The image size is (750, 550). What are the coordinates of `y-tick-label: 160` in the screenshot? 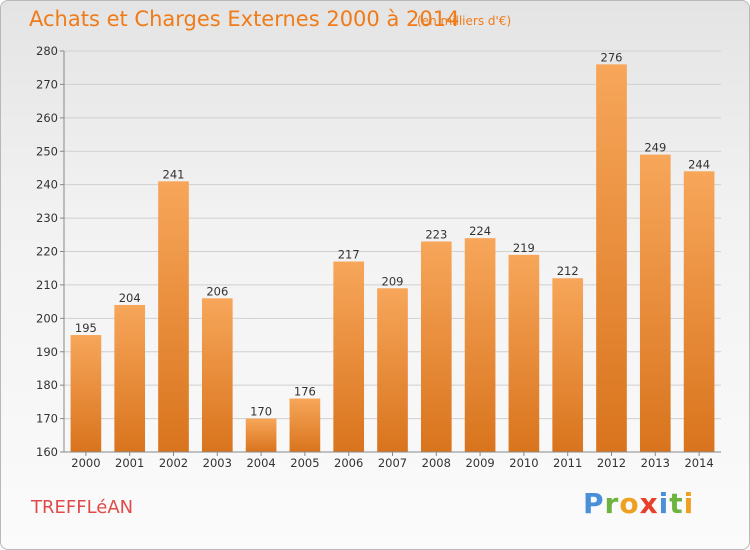 It's located at (47, 452).